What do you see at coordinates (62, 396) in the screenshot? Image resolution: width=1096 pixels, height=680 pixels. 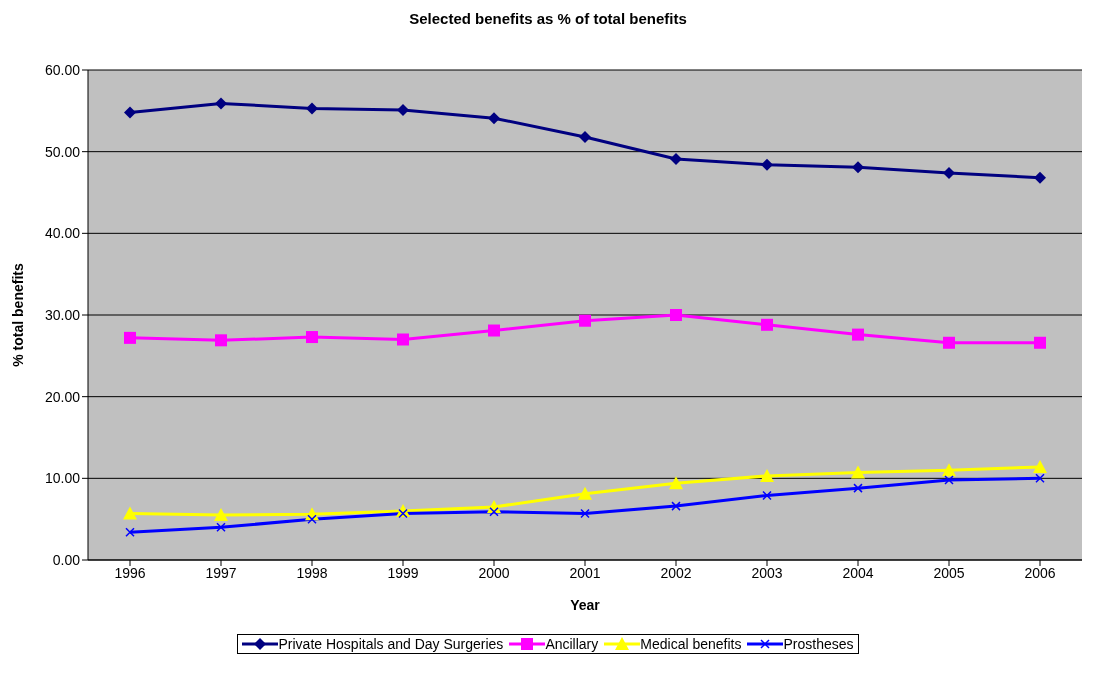 I see `y-tick-label: 20.00` at bounding box center [62, 396].